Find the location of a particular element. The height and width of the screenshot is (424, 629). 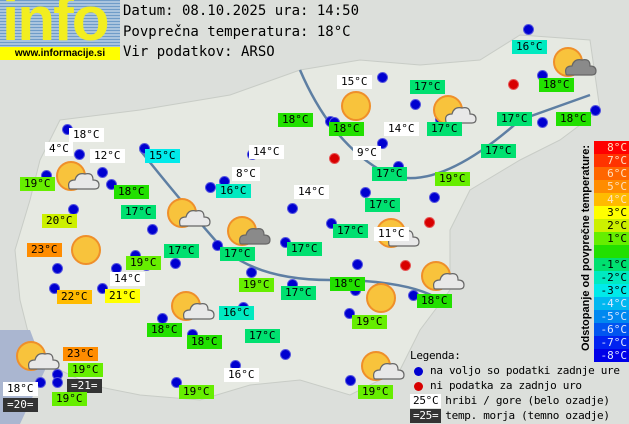

logo: info www.informacije.si is located at coordinates (60, 30).